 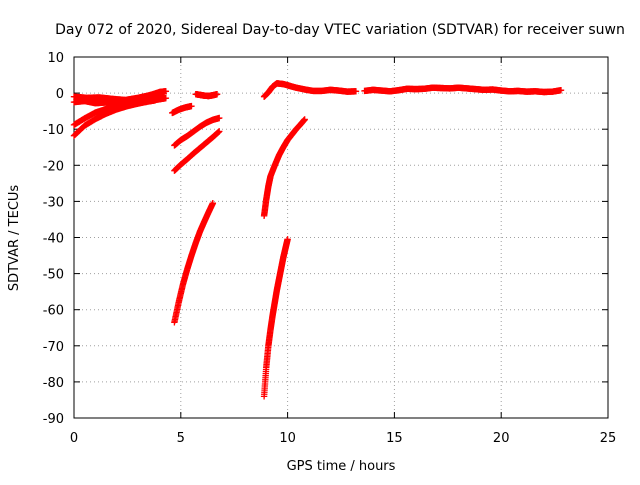 What do you see at coordinates (55, 58) in the screenshot?
I see `y-tick-label: 10` at bounding box center [55, 58].